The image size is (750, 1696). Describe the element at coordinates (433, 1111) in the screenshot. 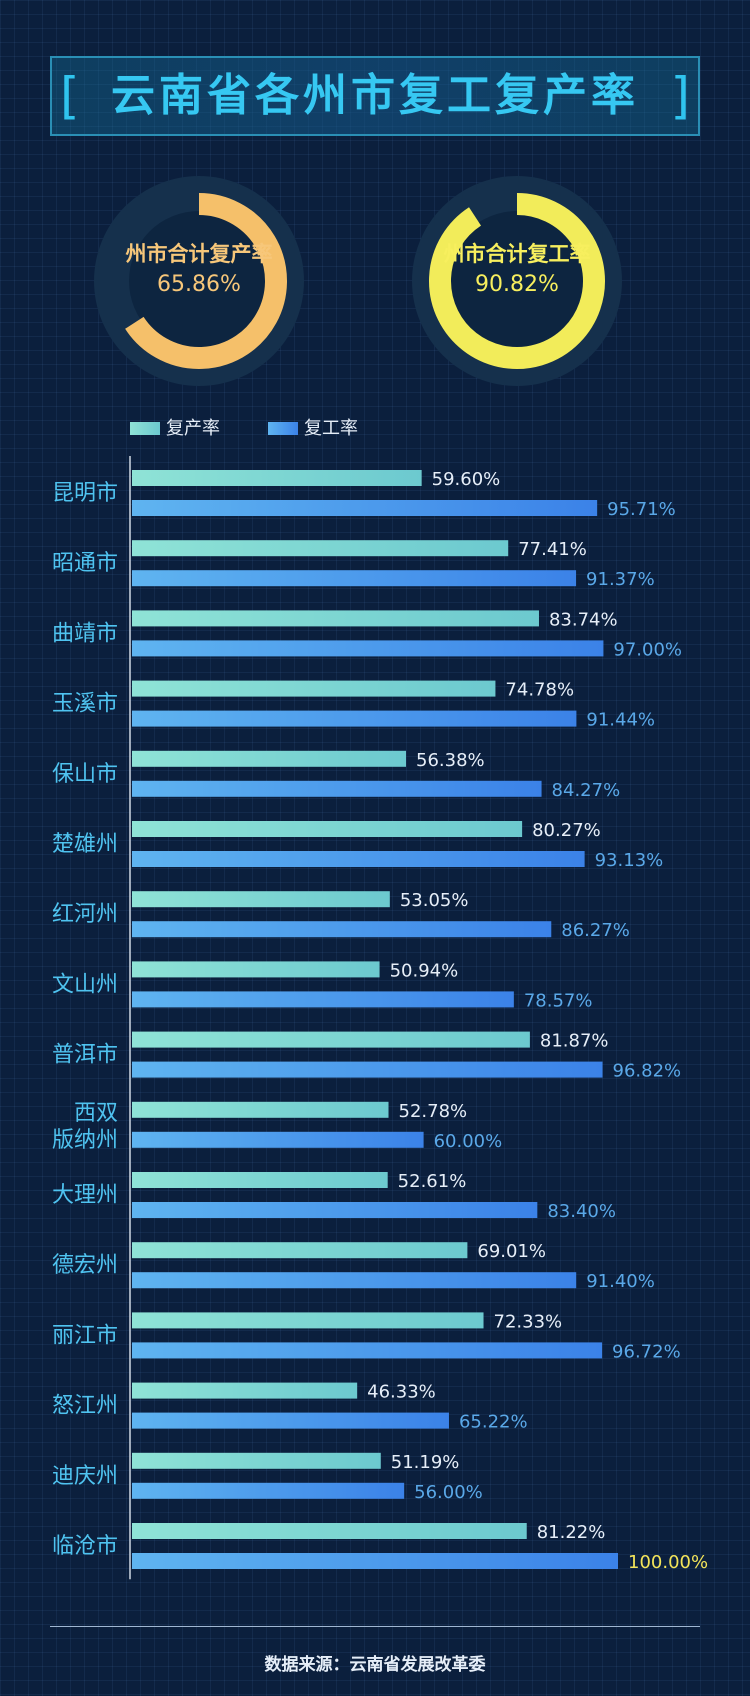

I see `data-label-production: 52.78%` at that location.